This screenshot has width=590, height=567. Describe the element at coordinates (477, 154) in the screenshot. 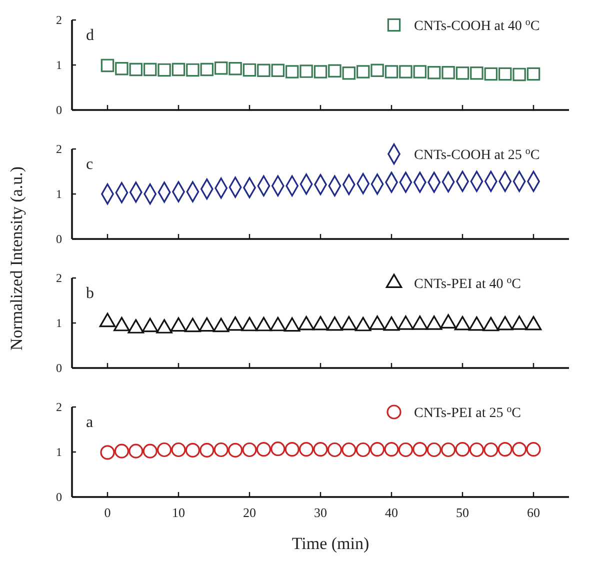

I see `legend-label: CNTs-COOH at 25 $^{o}$C` at that location.